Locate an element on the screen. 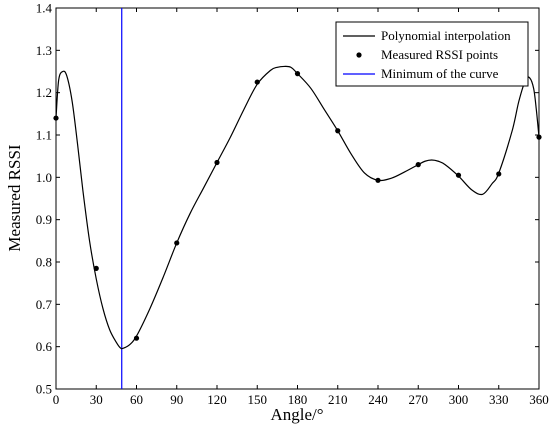 The height and width of the screenshot is (429, 550). legend-box is located at coordinates (432, 54).